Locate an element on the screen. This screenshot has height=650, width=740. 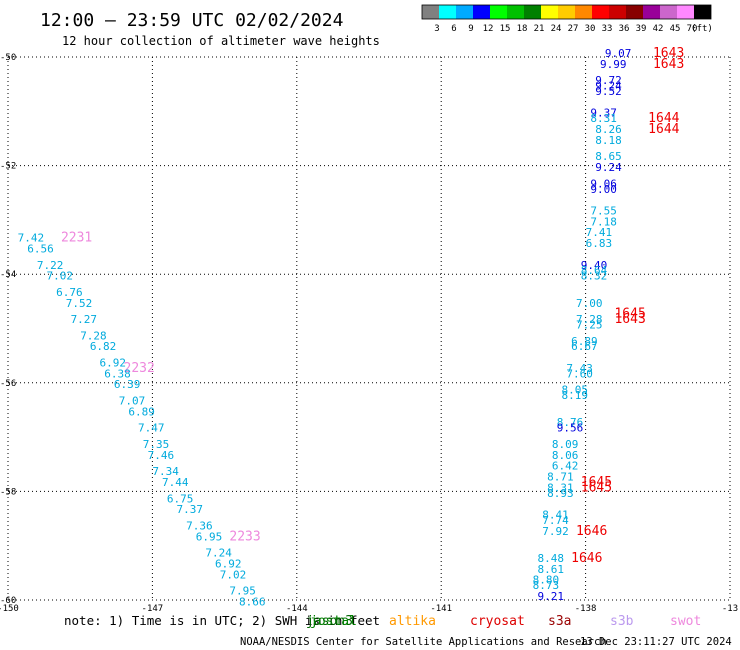
wave-height-label: 6.76 is located at coordinates (69, 292).